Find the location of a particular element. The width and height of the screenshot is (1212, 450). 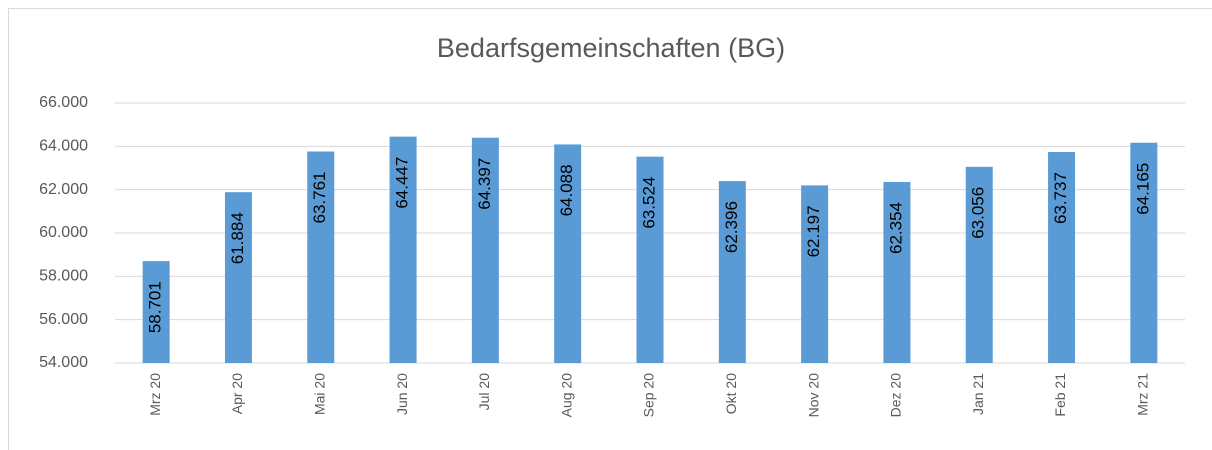

x-tick-label: Feb 21 is located at coordinates (1060, 395).